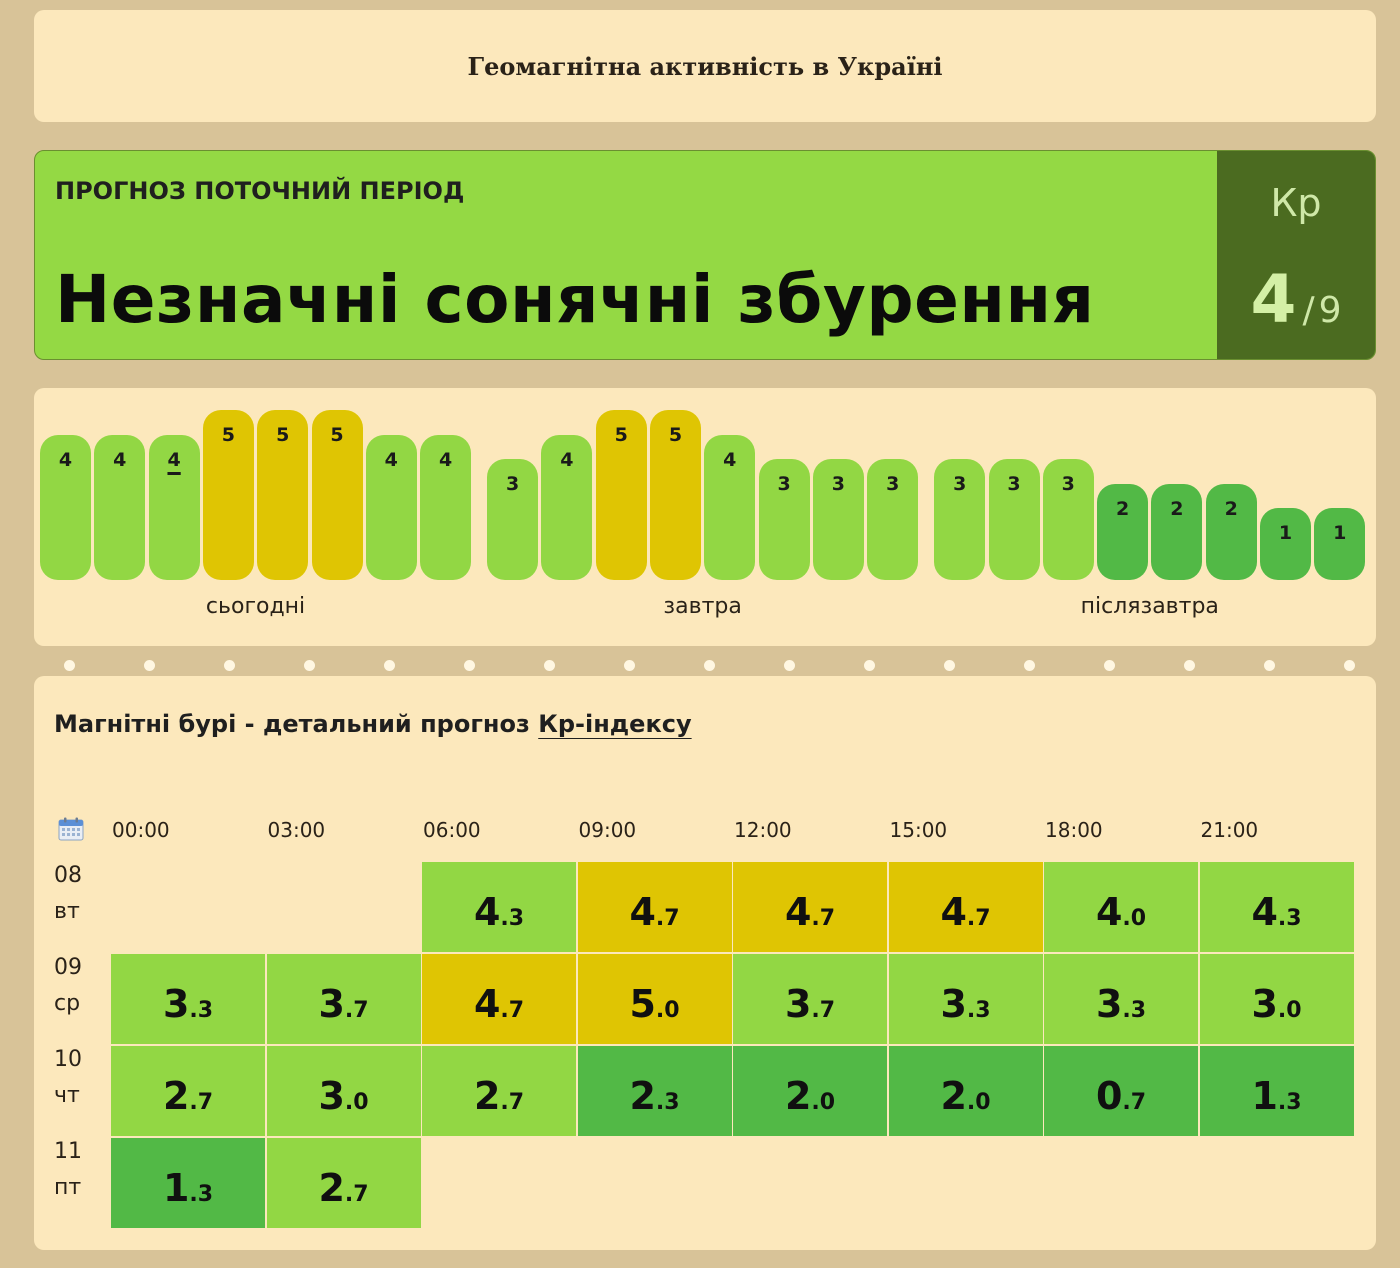 This screenshot has height=1268, width=1400. Describe the element at coordinates (1121, 1096) in the screenshot. I see `kp-cell-value: 0.7` at that location.